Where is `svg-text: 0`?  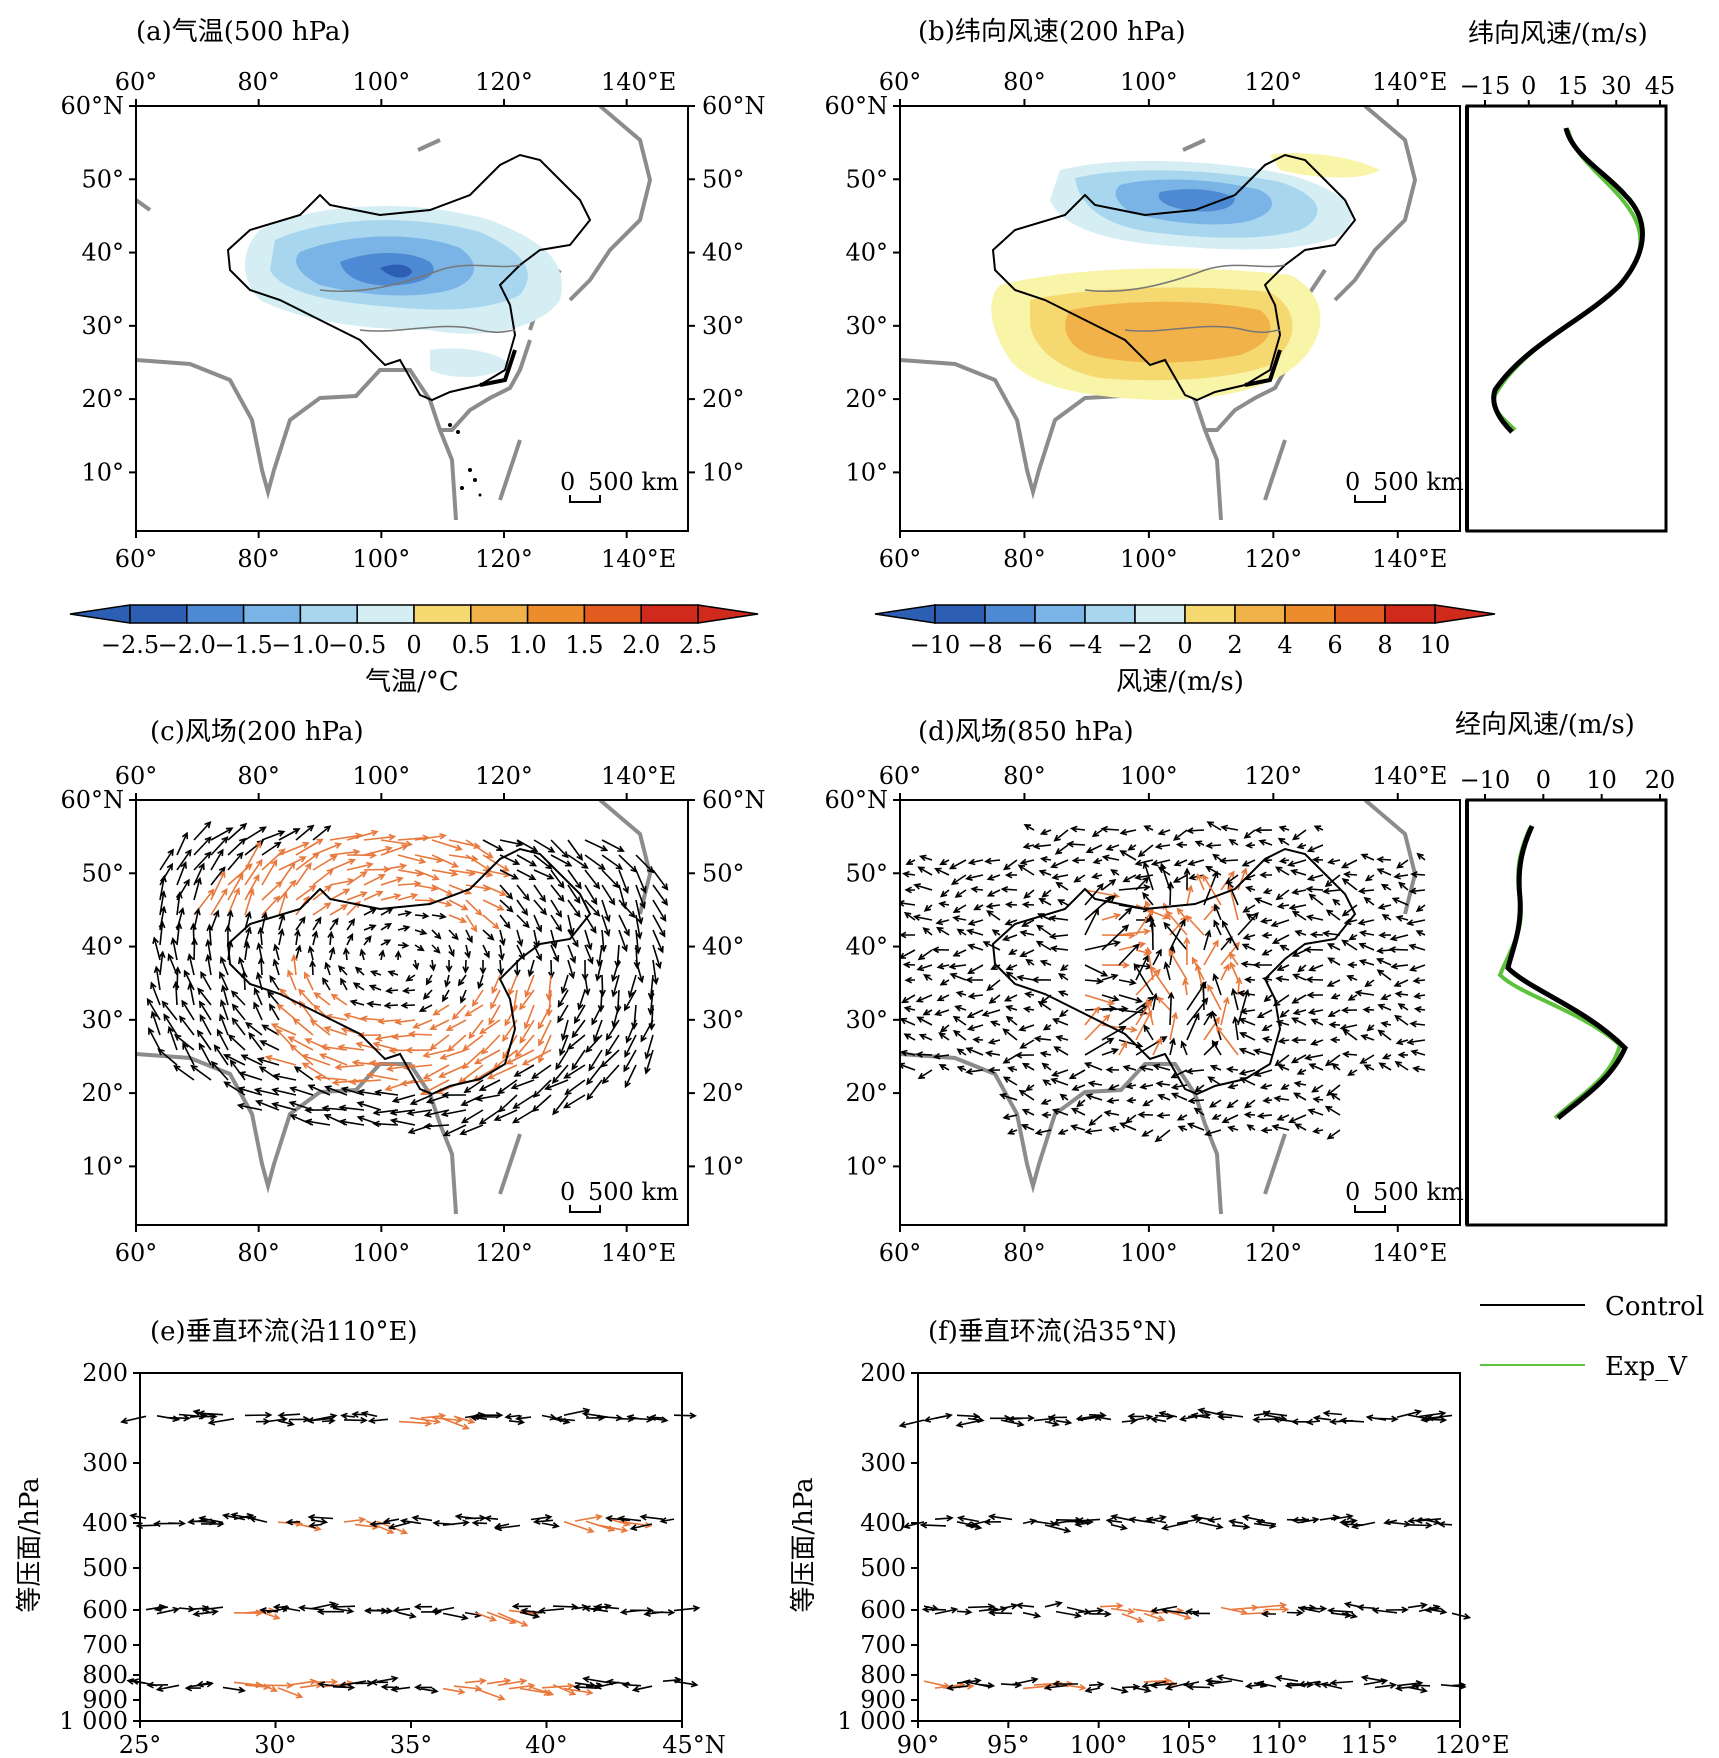
svg-text: 0 is located at coordinates (1352, 1192).